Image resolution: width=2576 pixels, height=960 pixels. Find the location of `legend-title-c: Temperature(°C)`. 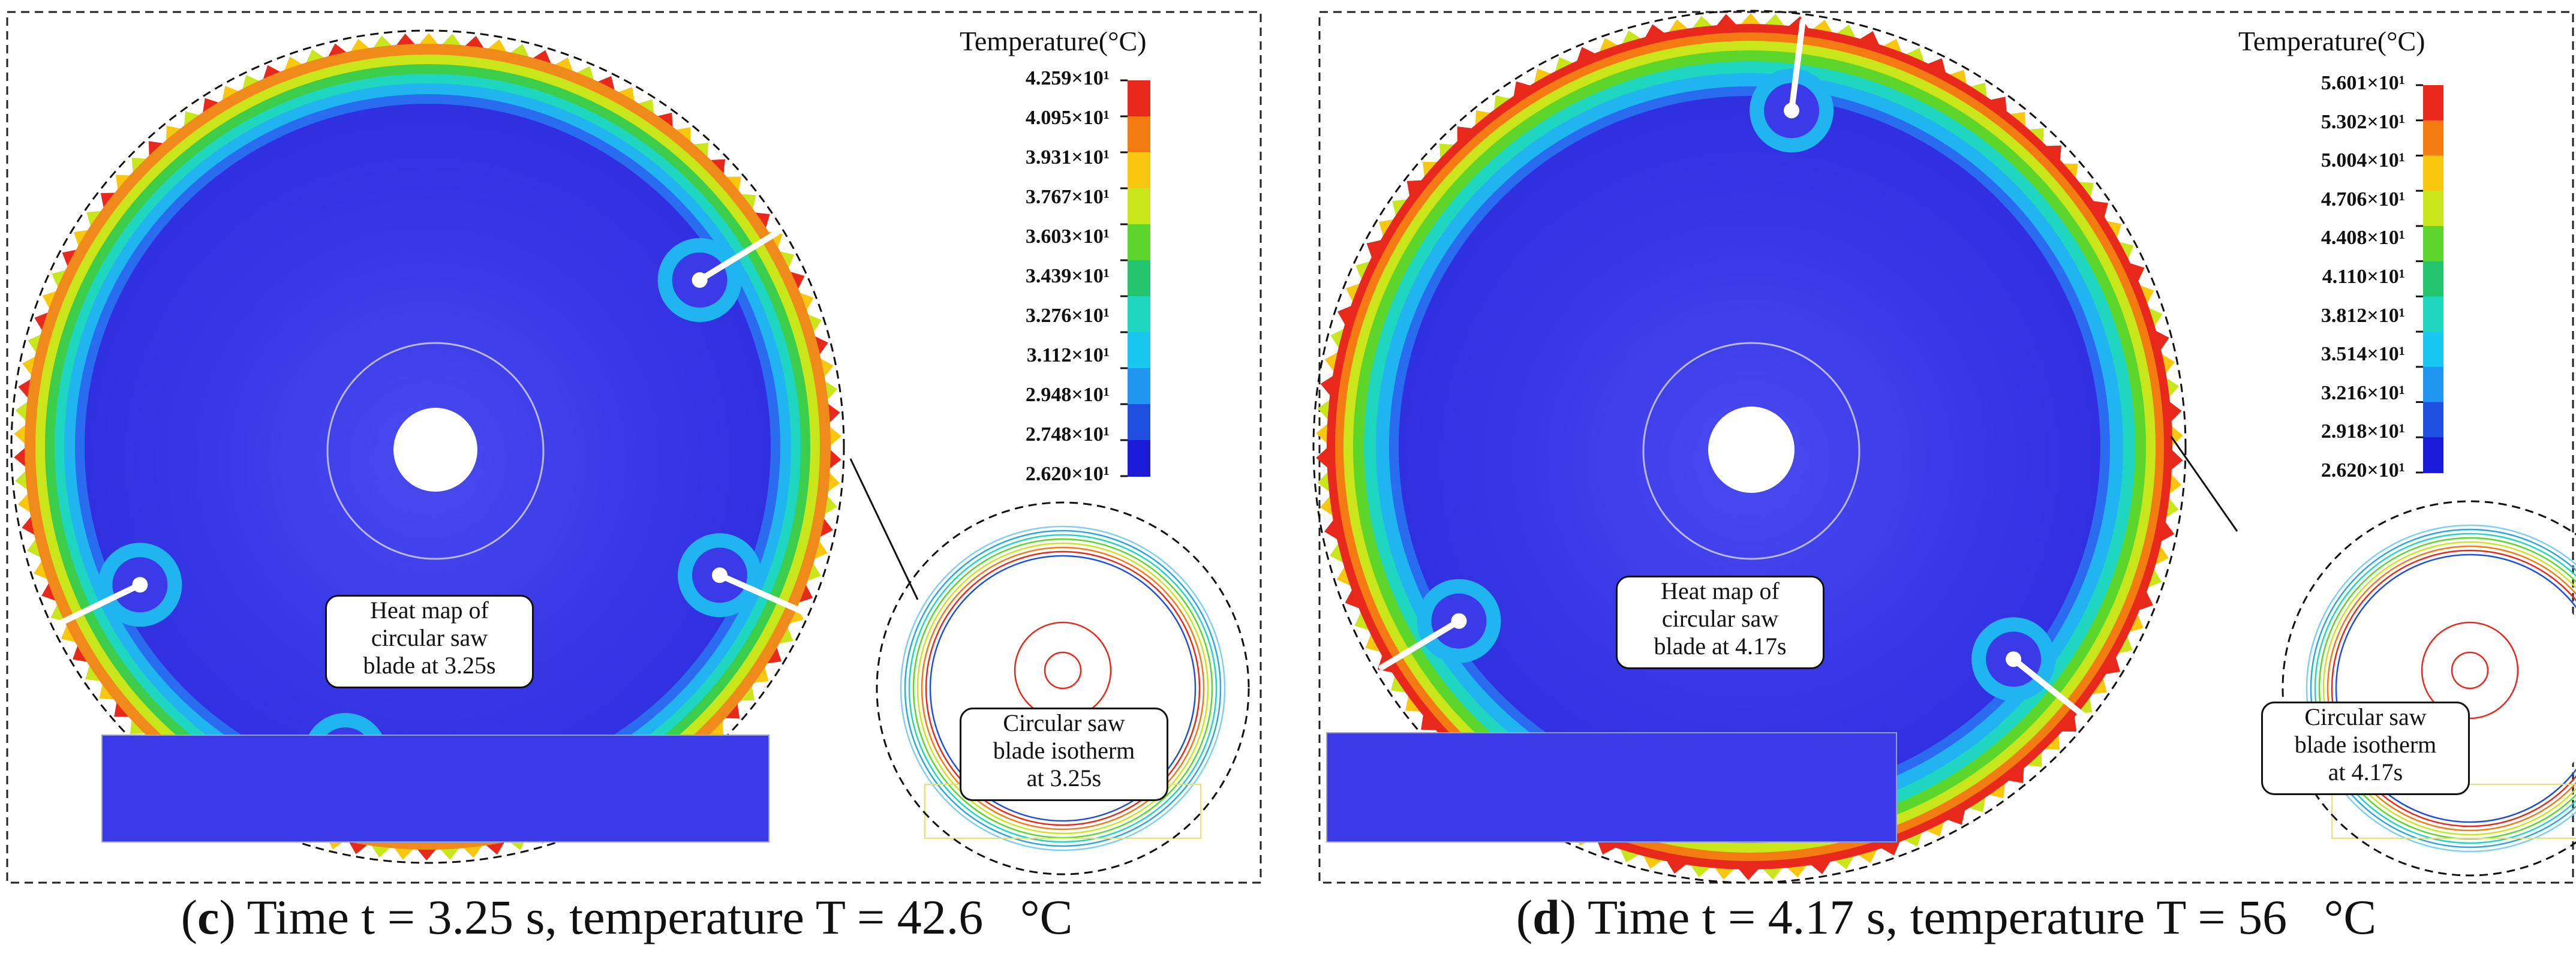

legend-title-c: Temperature(°C) is located at coordinates (1054, 41).